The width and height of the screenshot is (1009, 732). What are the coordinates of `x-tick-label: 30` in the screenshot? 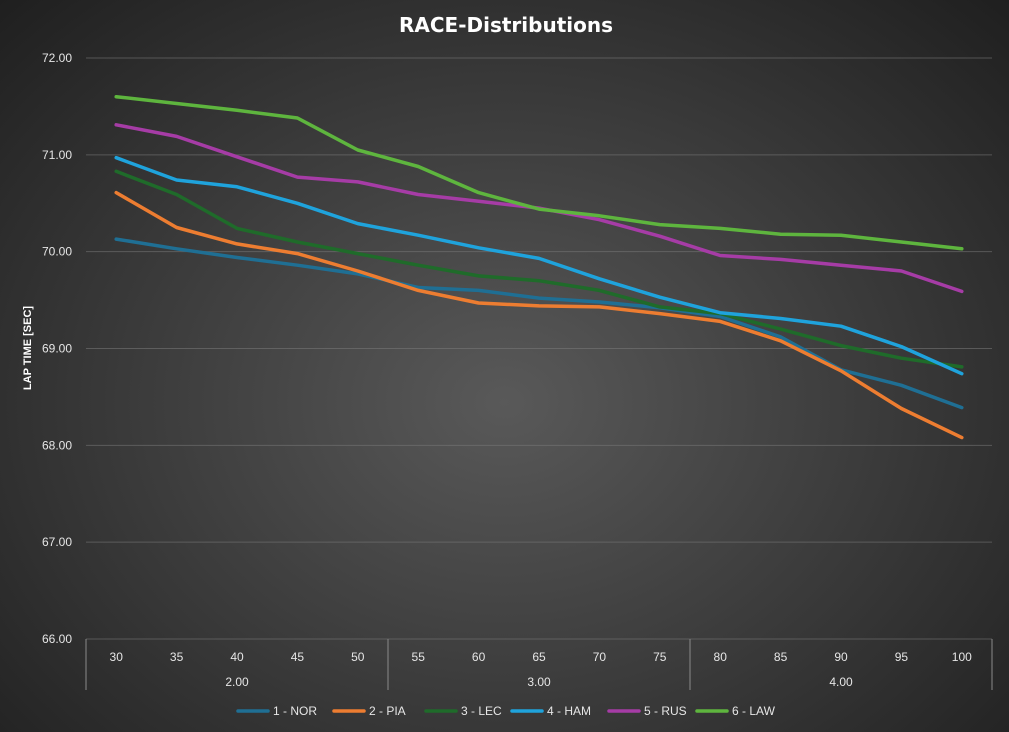 It's located at (117, 657).